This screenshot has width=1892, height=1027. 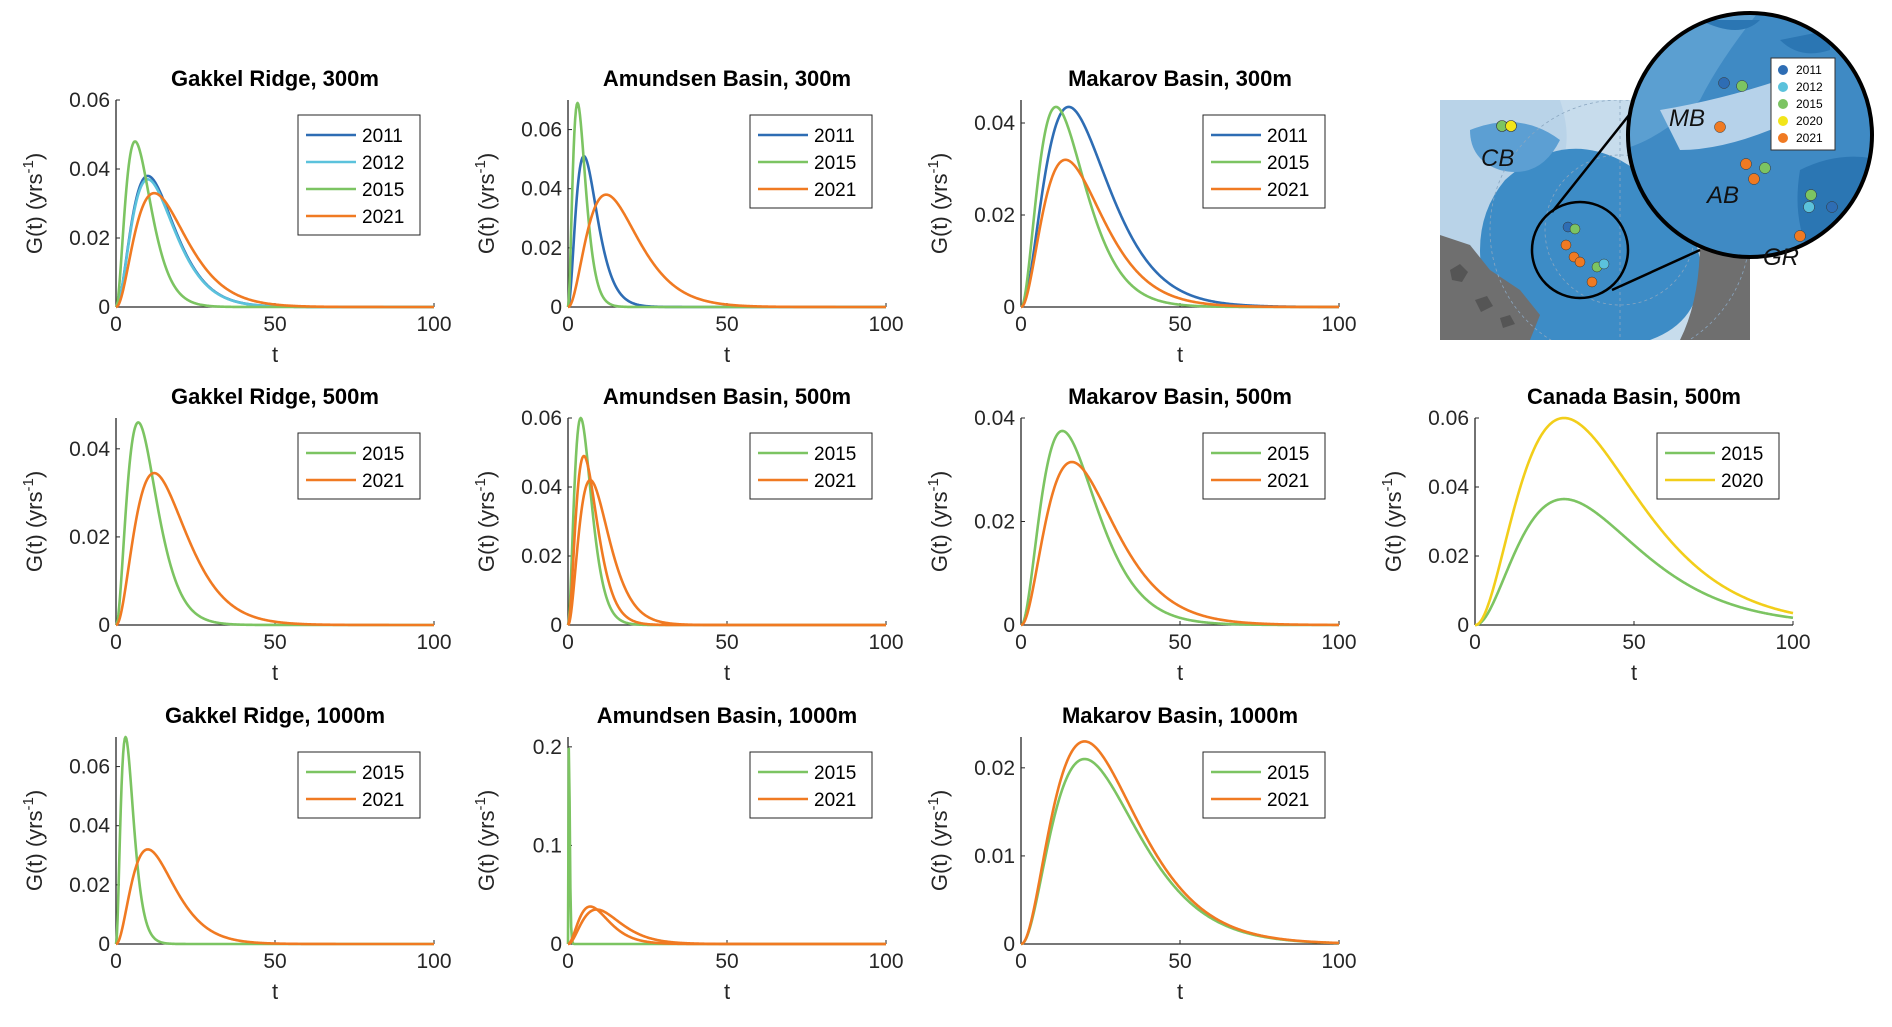 What do you see at coordinates (1722, 195) in the screenshot?
I see `map-label-ab: AB` at bounding box center [1722, 195].